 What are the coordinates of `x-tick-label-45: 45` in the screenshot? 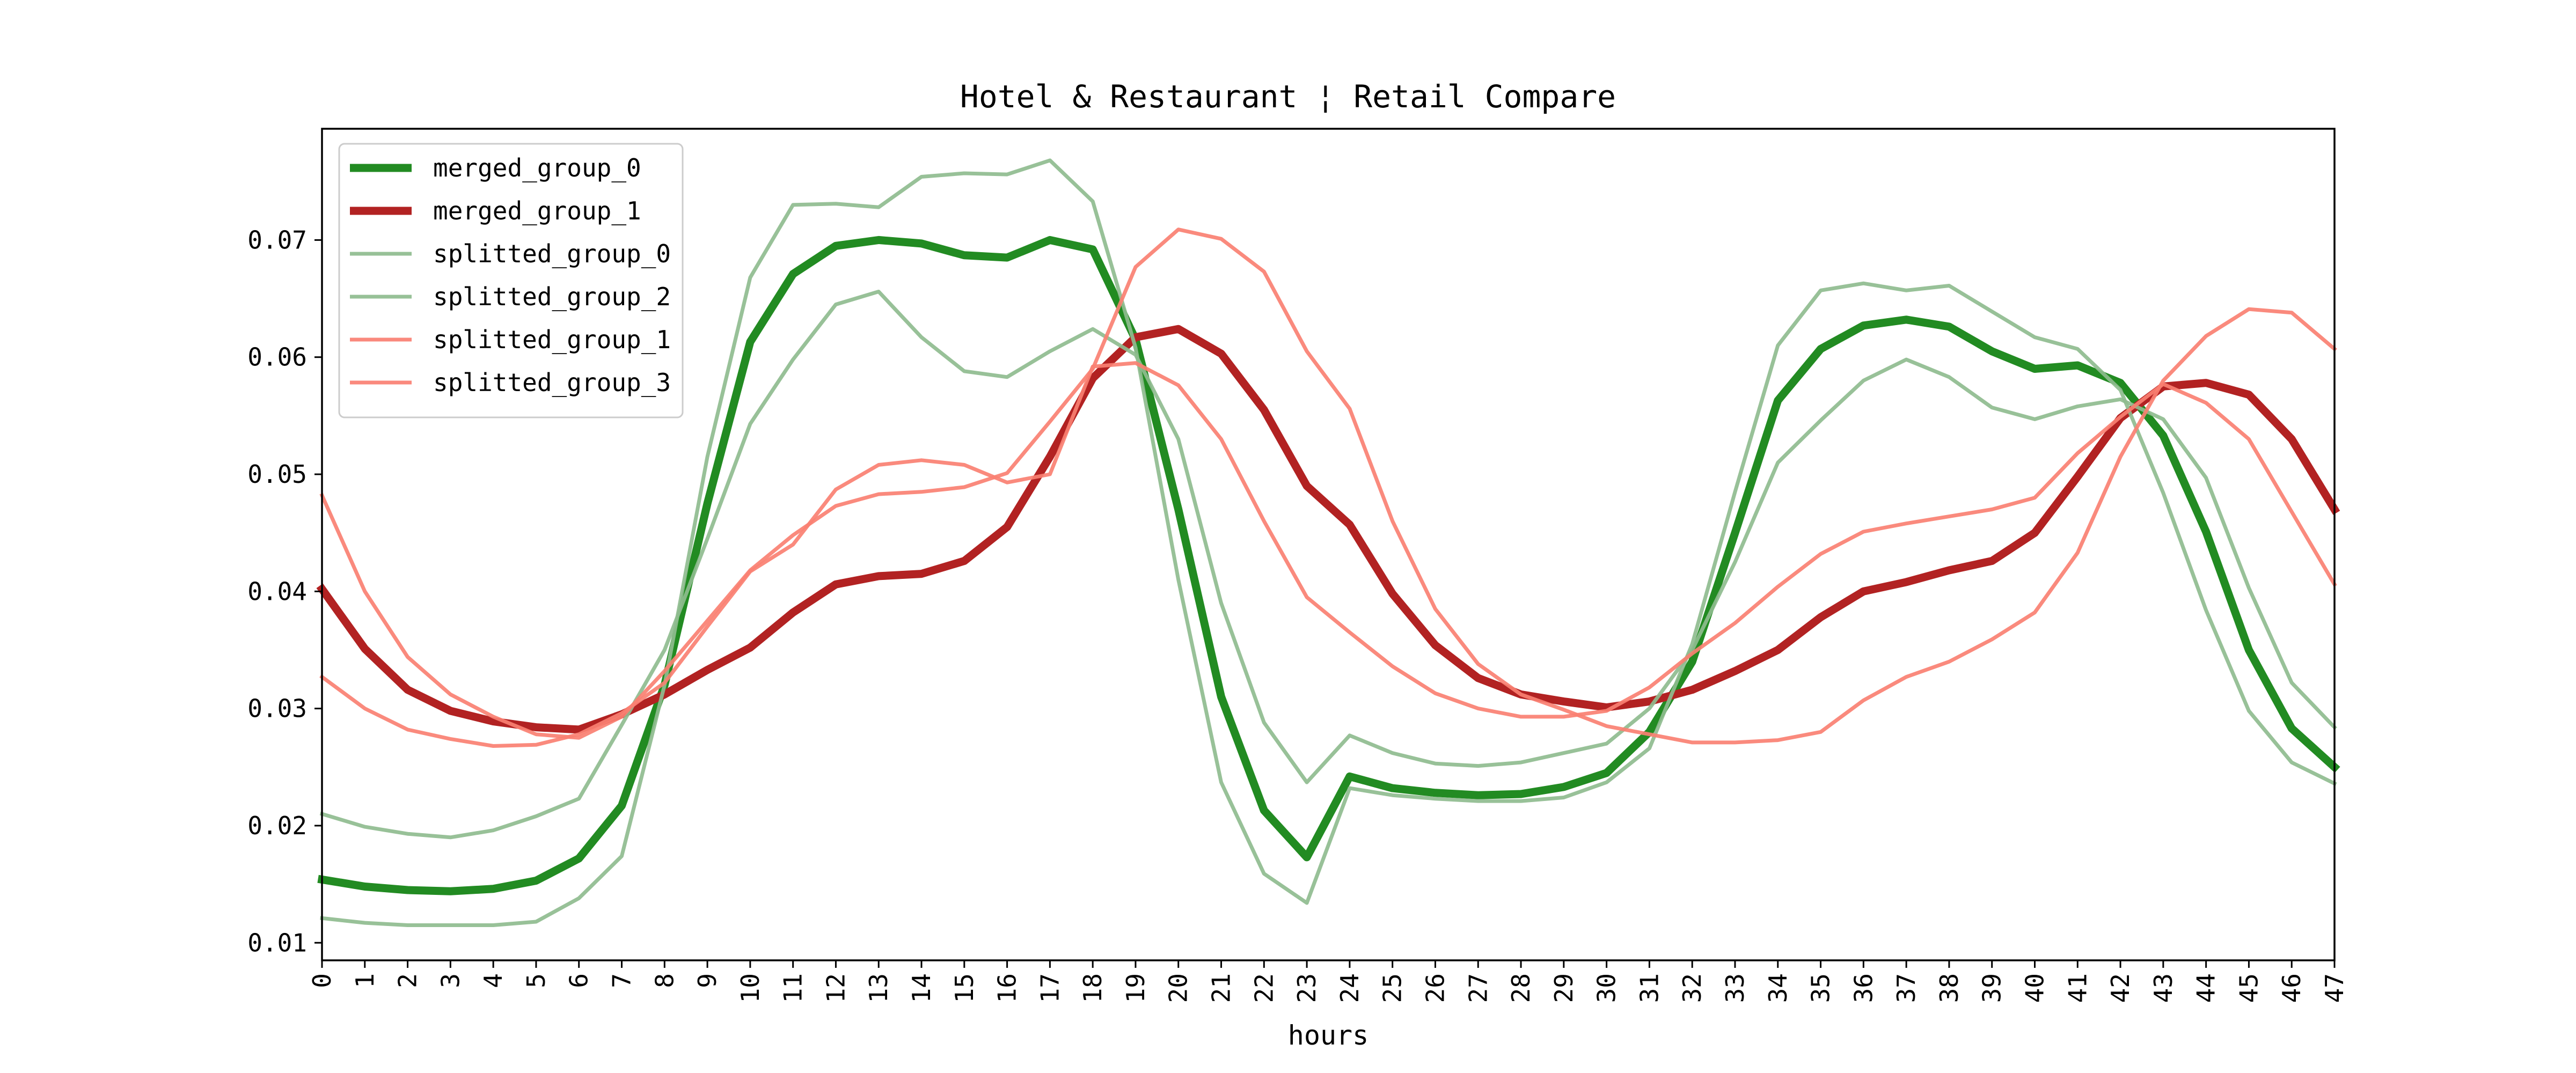 It's located at (2248, 988).